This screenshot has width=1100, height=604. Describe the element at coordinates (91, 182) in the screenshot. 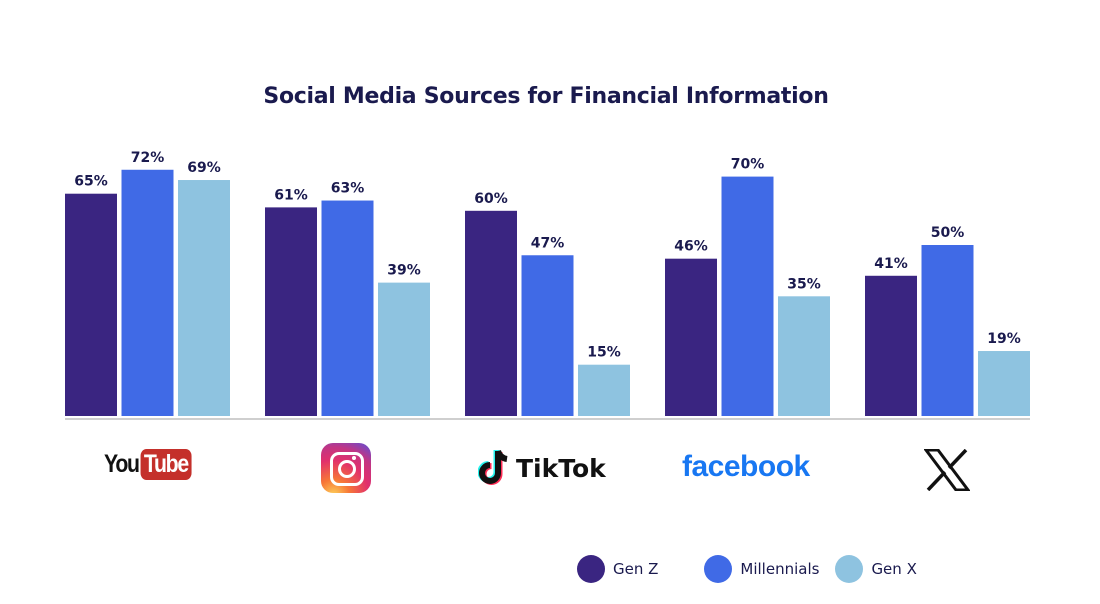

I see `data-label: 65%` at that location.